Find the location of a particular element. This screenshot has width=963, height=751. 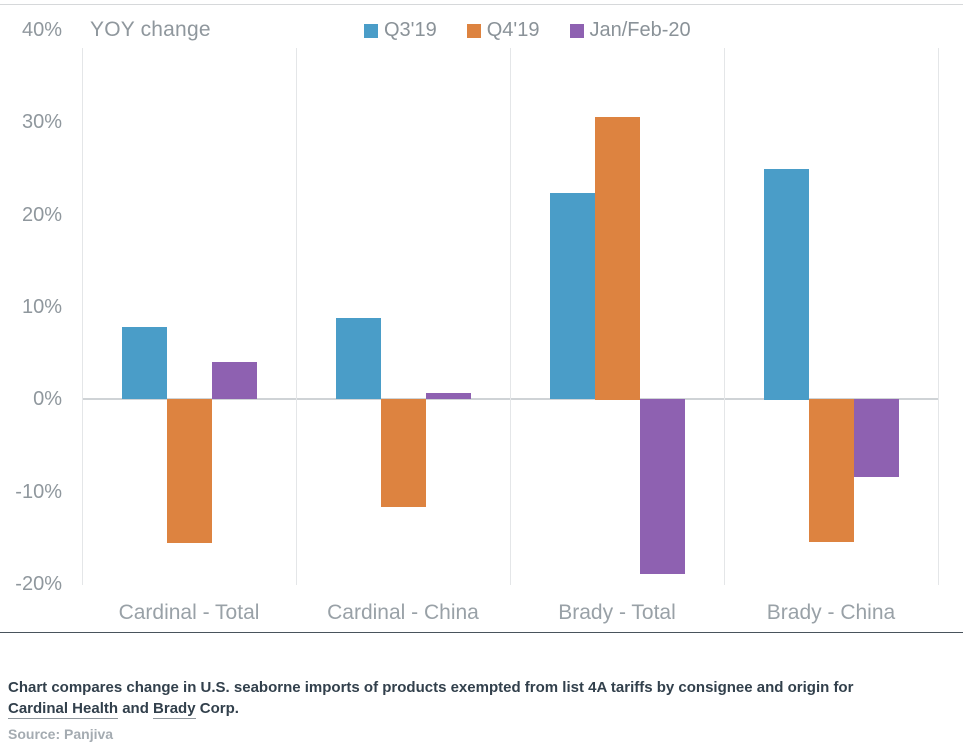

legend-swatch-jan-feb-20-icon is located at coordinates (576, 30).